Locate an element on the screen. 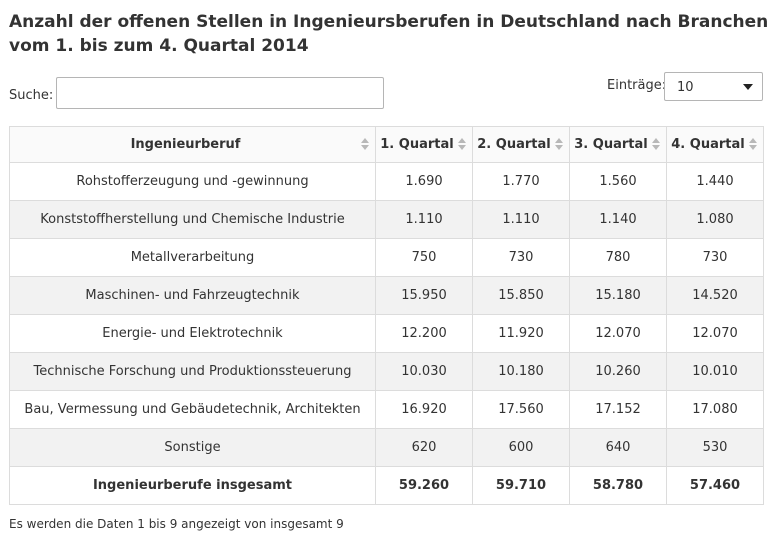 Image resolution: width=776 pixels, height=544 pixels. table-cell: Rohstofferzeugung und -gewinnung is located at coordinates (192, 181).